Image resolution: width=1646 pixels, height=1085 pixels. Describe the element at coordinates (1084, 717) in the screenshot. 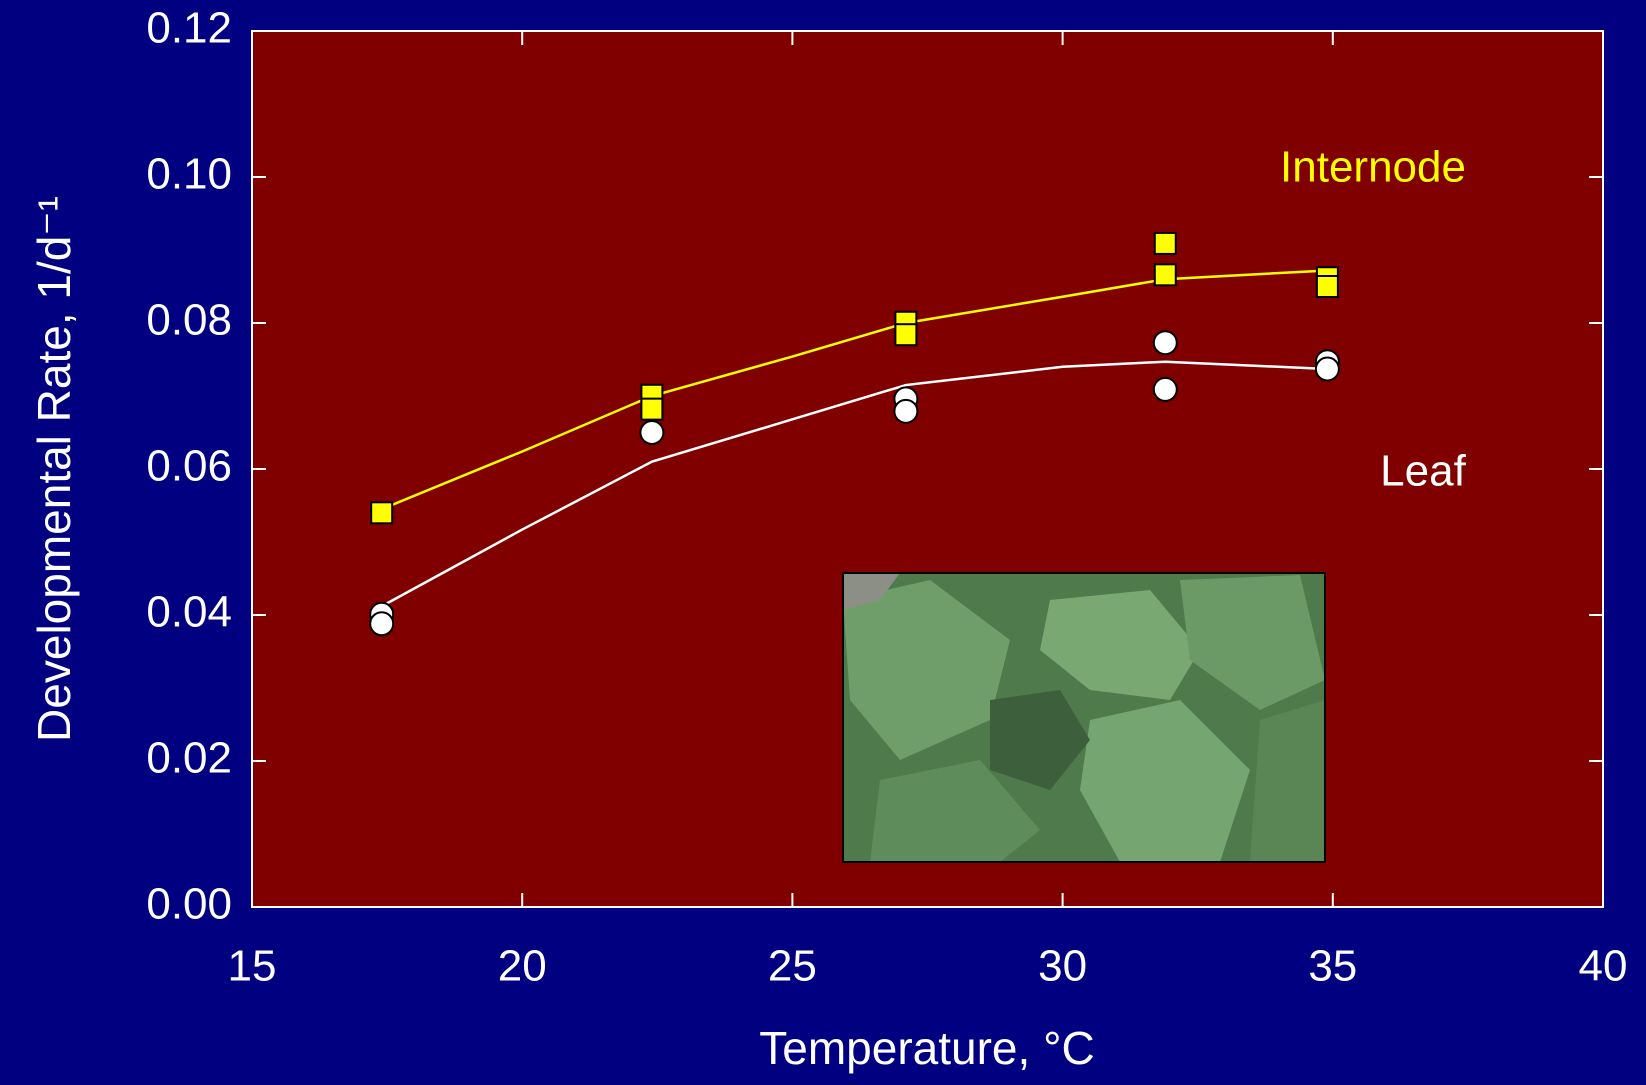

I see `photo-inset` at that location.